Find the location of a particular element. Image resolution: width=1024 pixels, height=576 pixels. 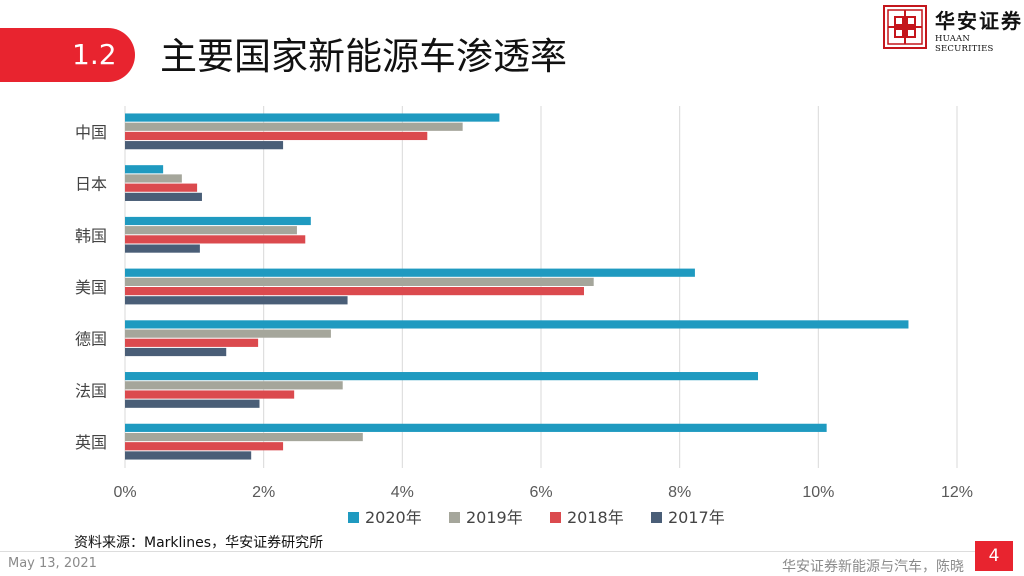

x-tick-label: 10% is located at coordinates (818, 492).